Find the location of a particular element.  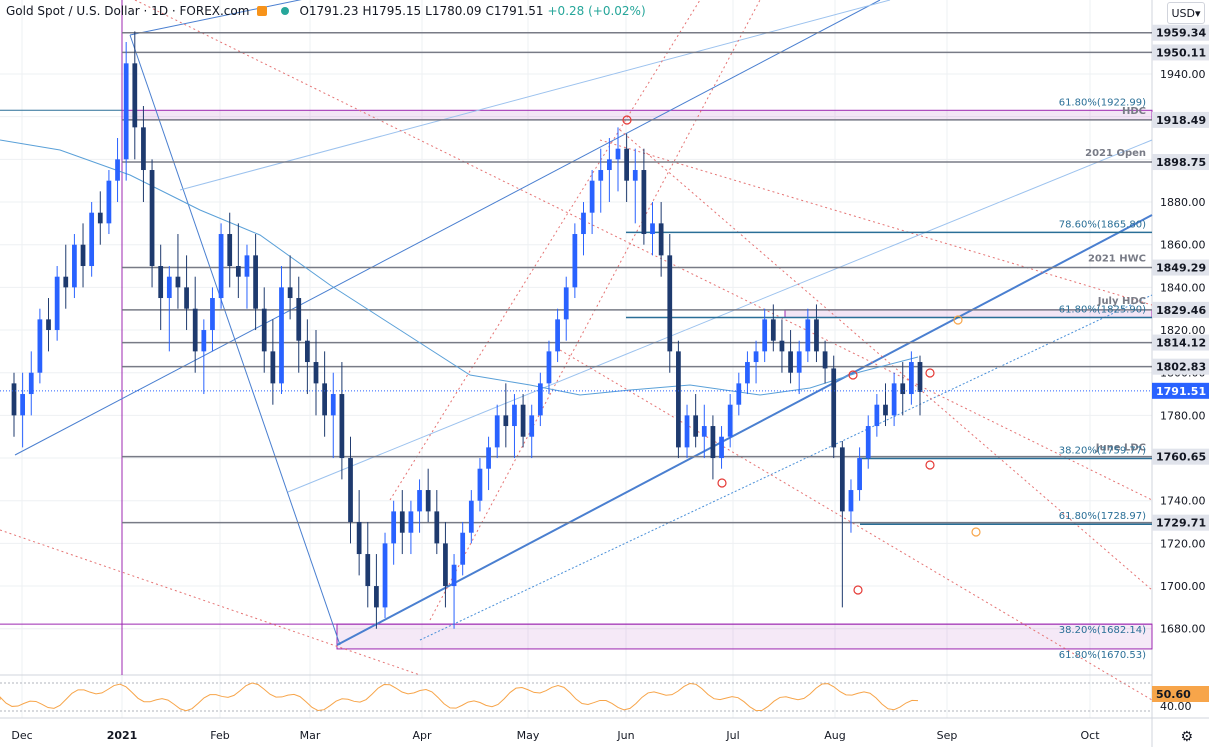

last-price-bg is located at coordinates (1180, 390).